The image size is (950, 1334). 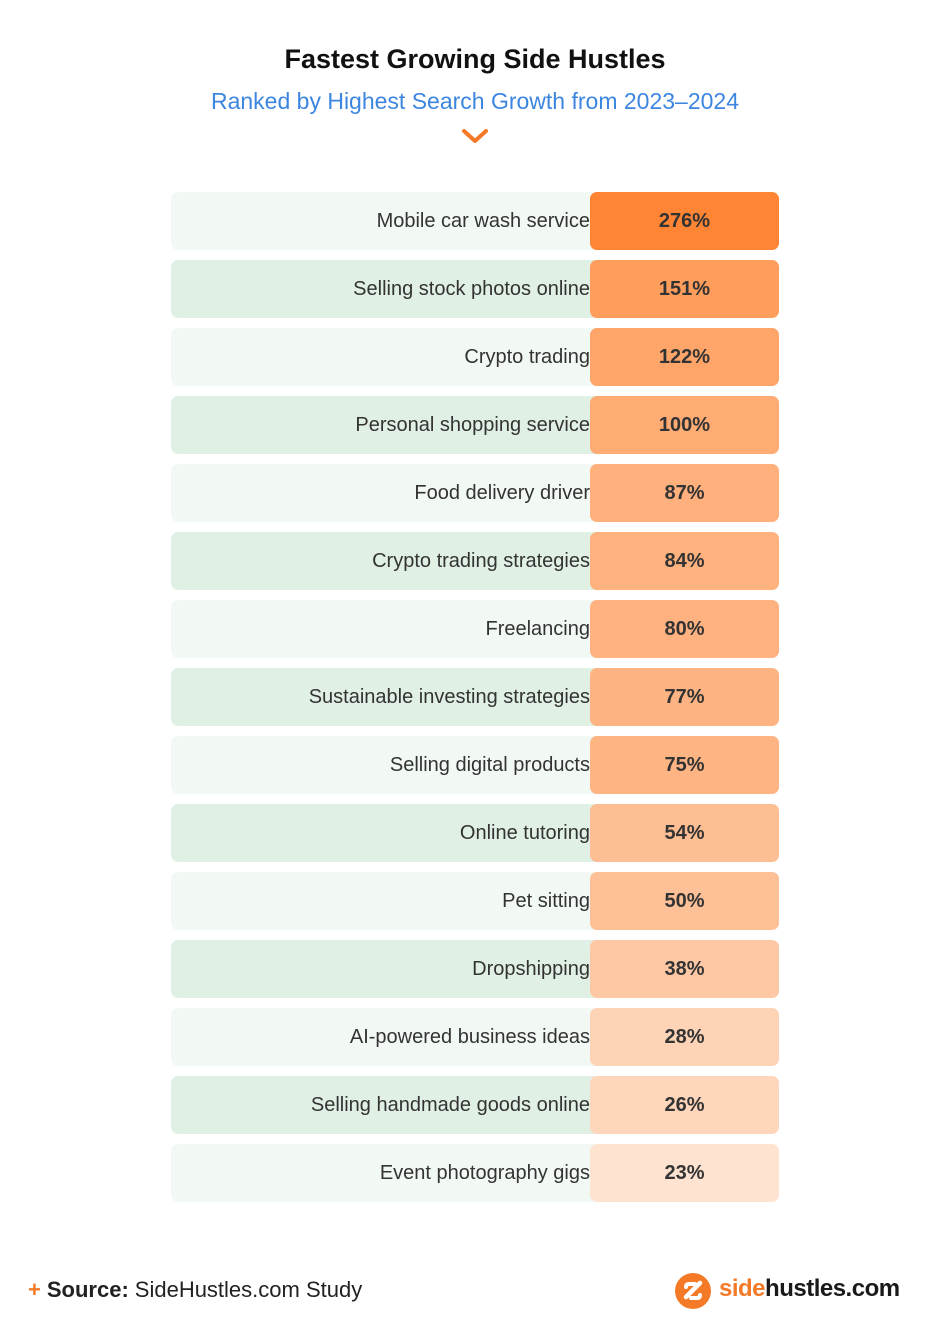 What do you see at coordinates (684, 629) in the screenshot?
I see `row-value: 80%` at bounding box center [684, 629].